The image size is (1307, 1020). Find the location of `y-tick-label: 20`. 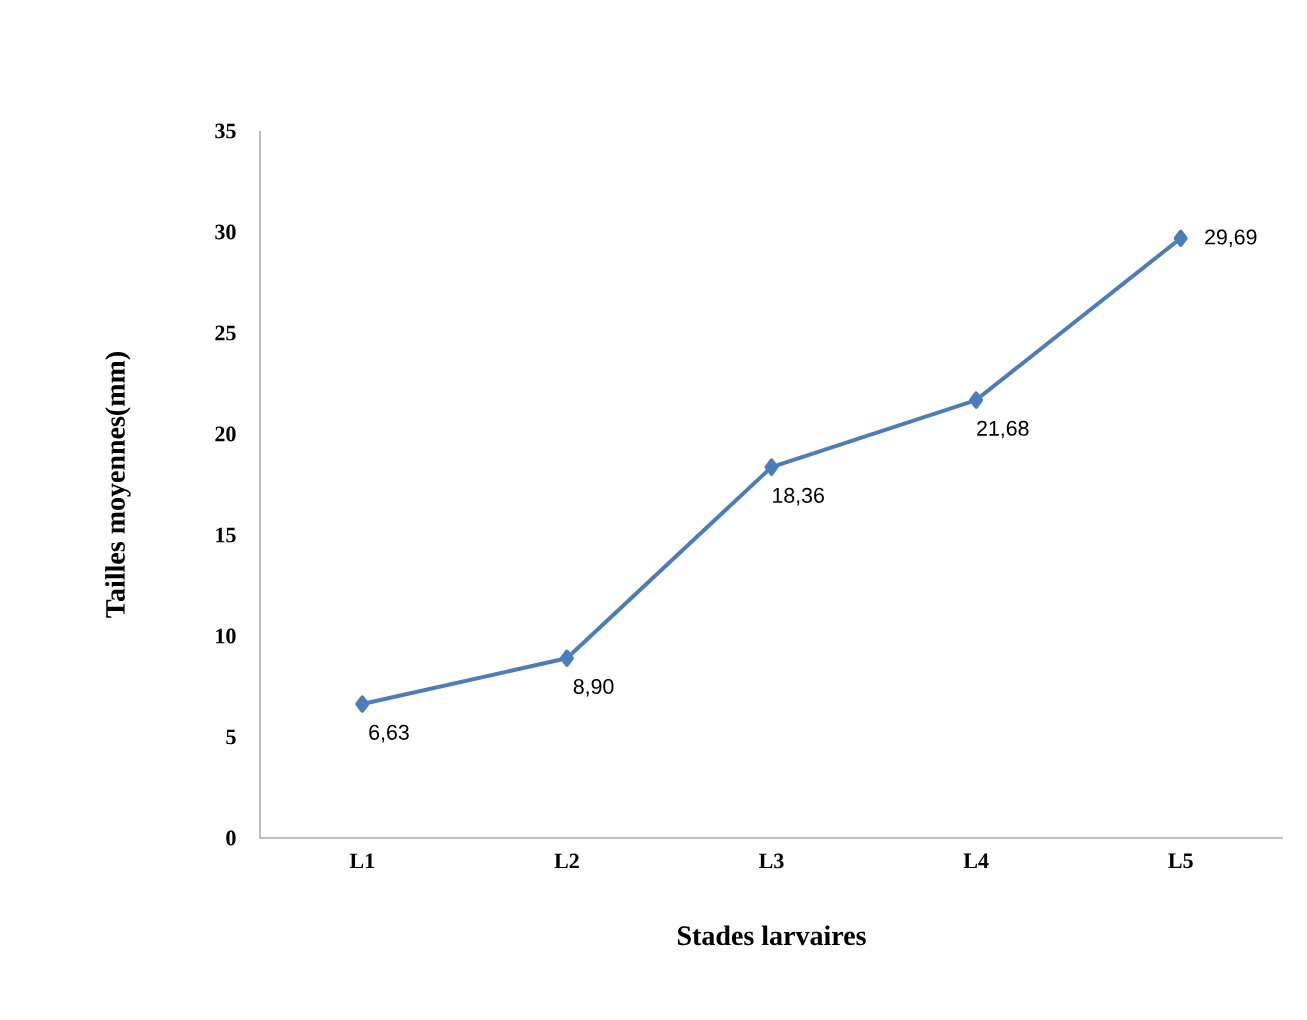

y-tick-label: 20 is located at coordinates (225, 434).